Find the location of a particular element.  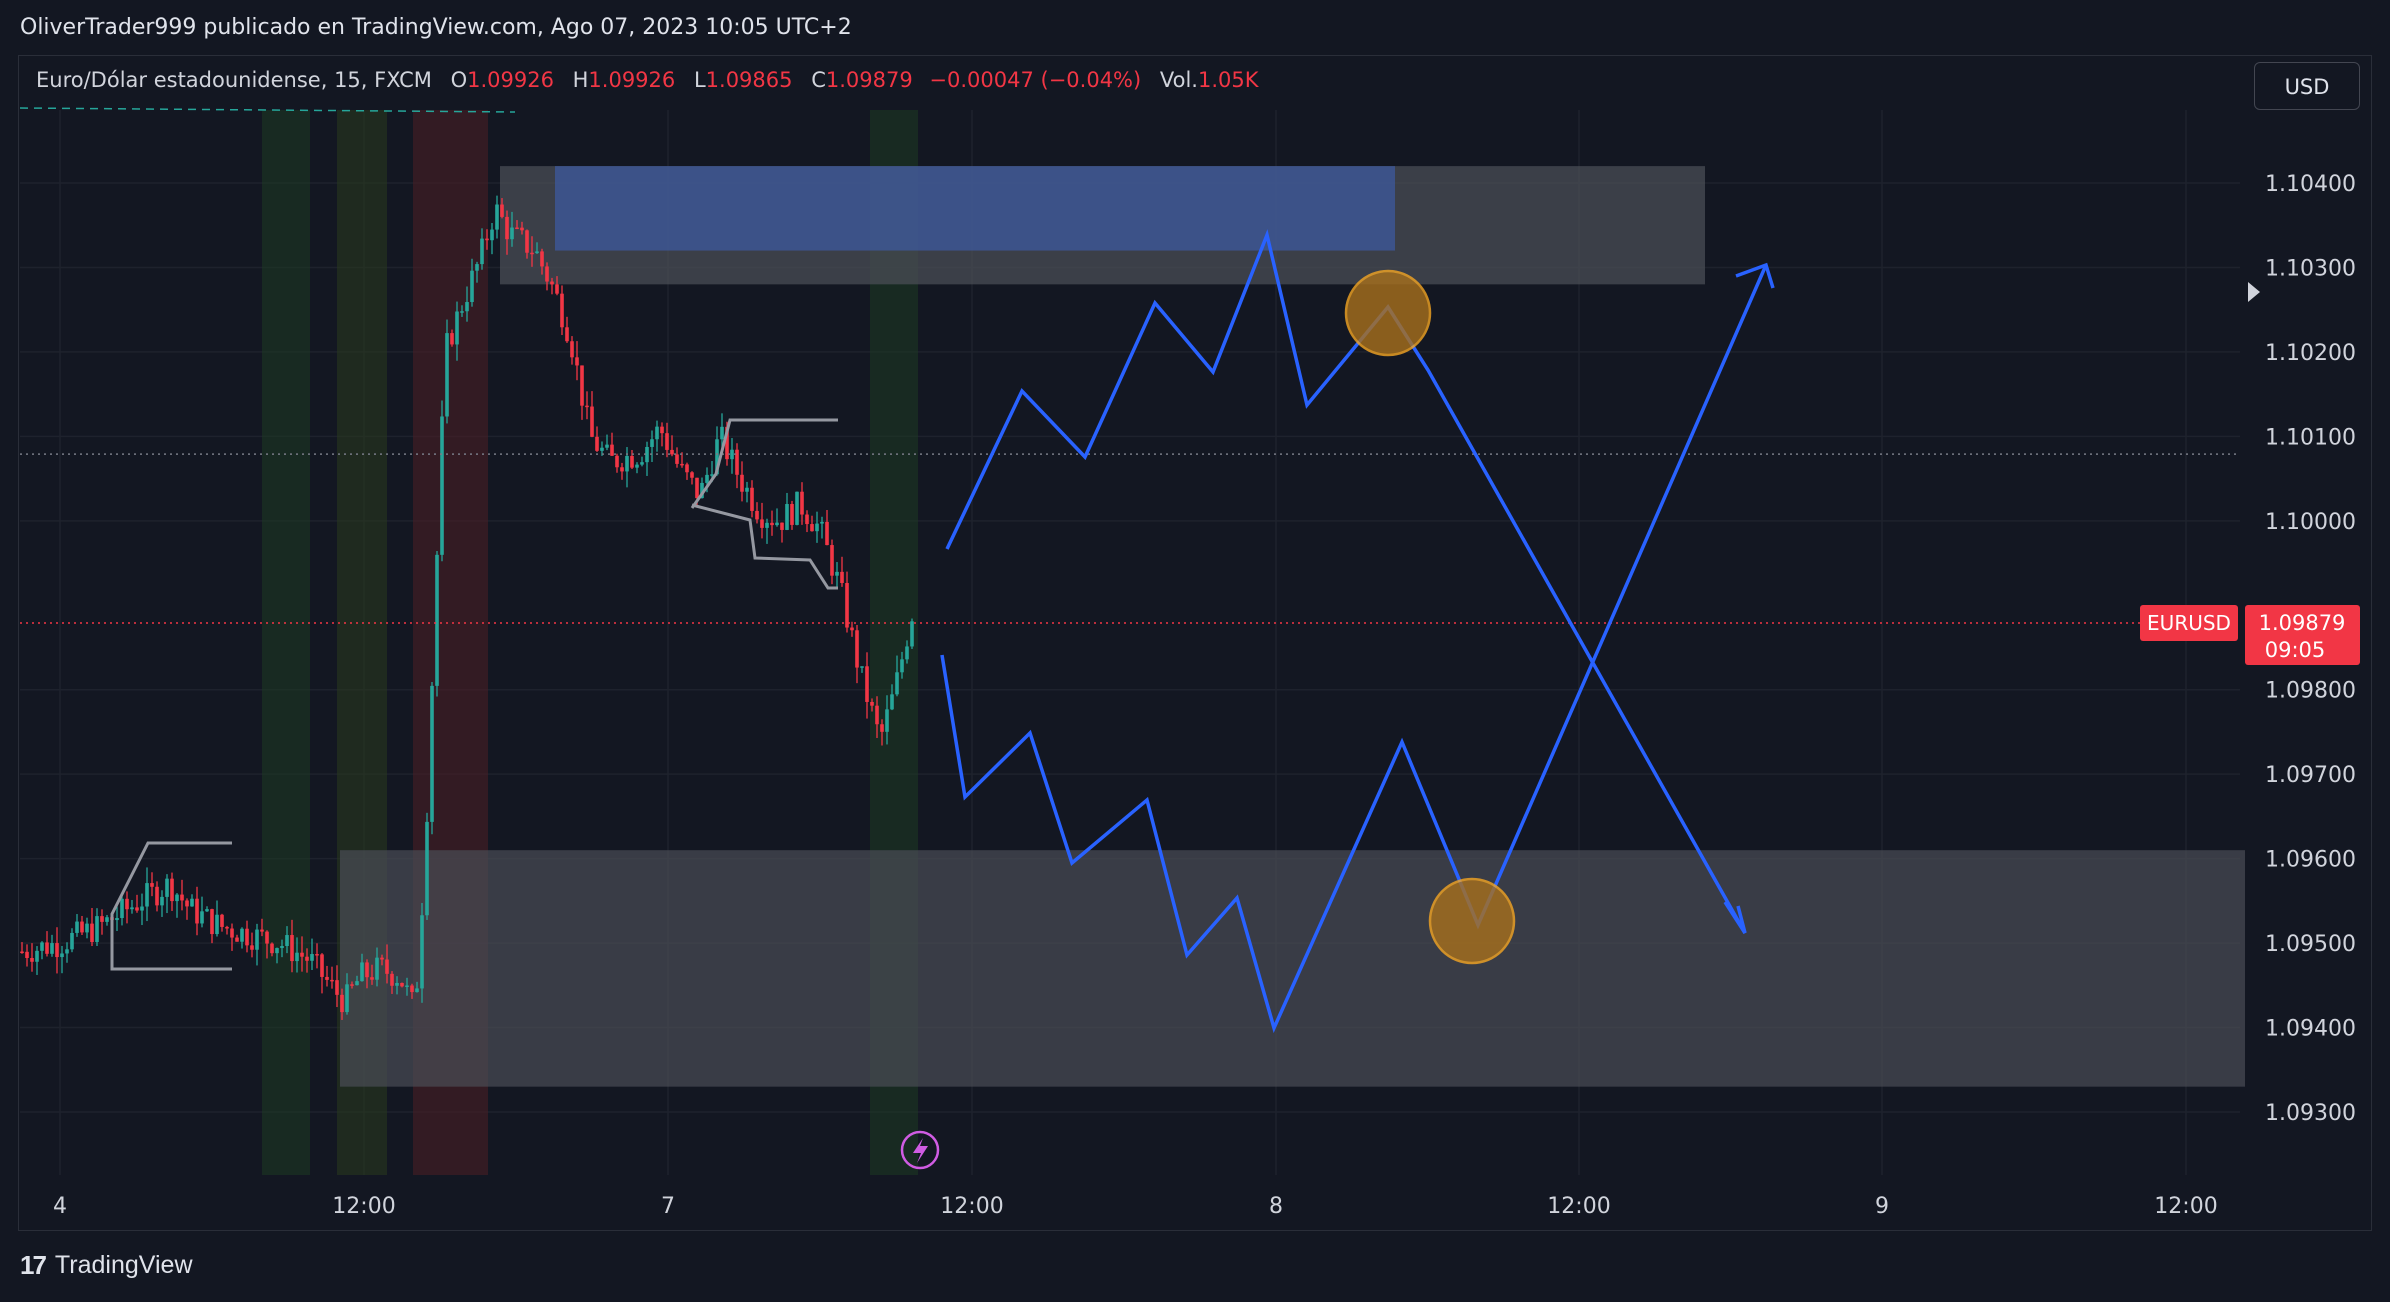

lightning-bolt-icon is located at coordinates (920, 1150).